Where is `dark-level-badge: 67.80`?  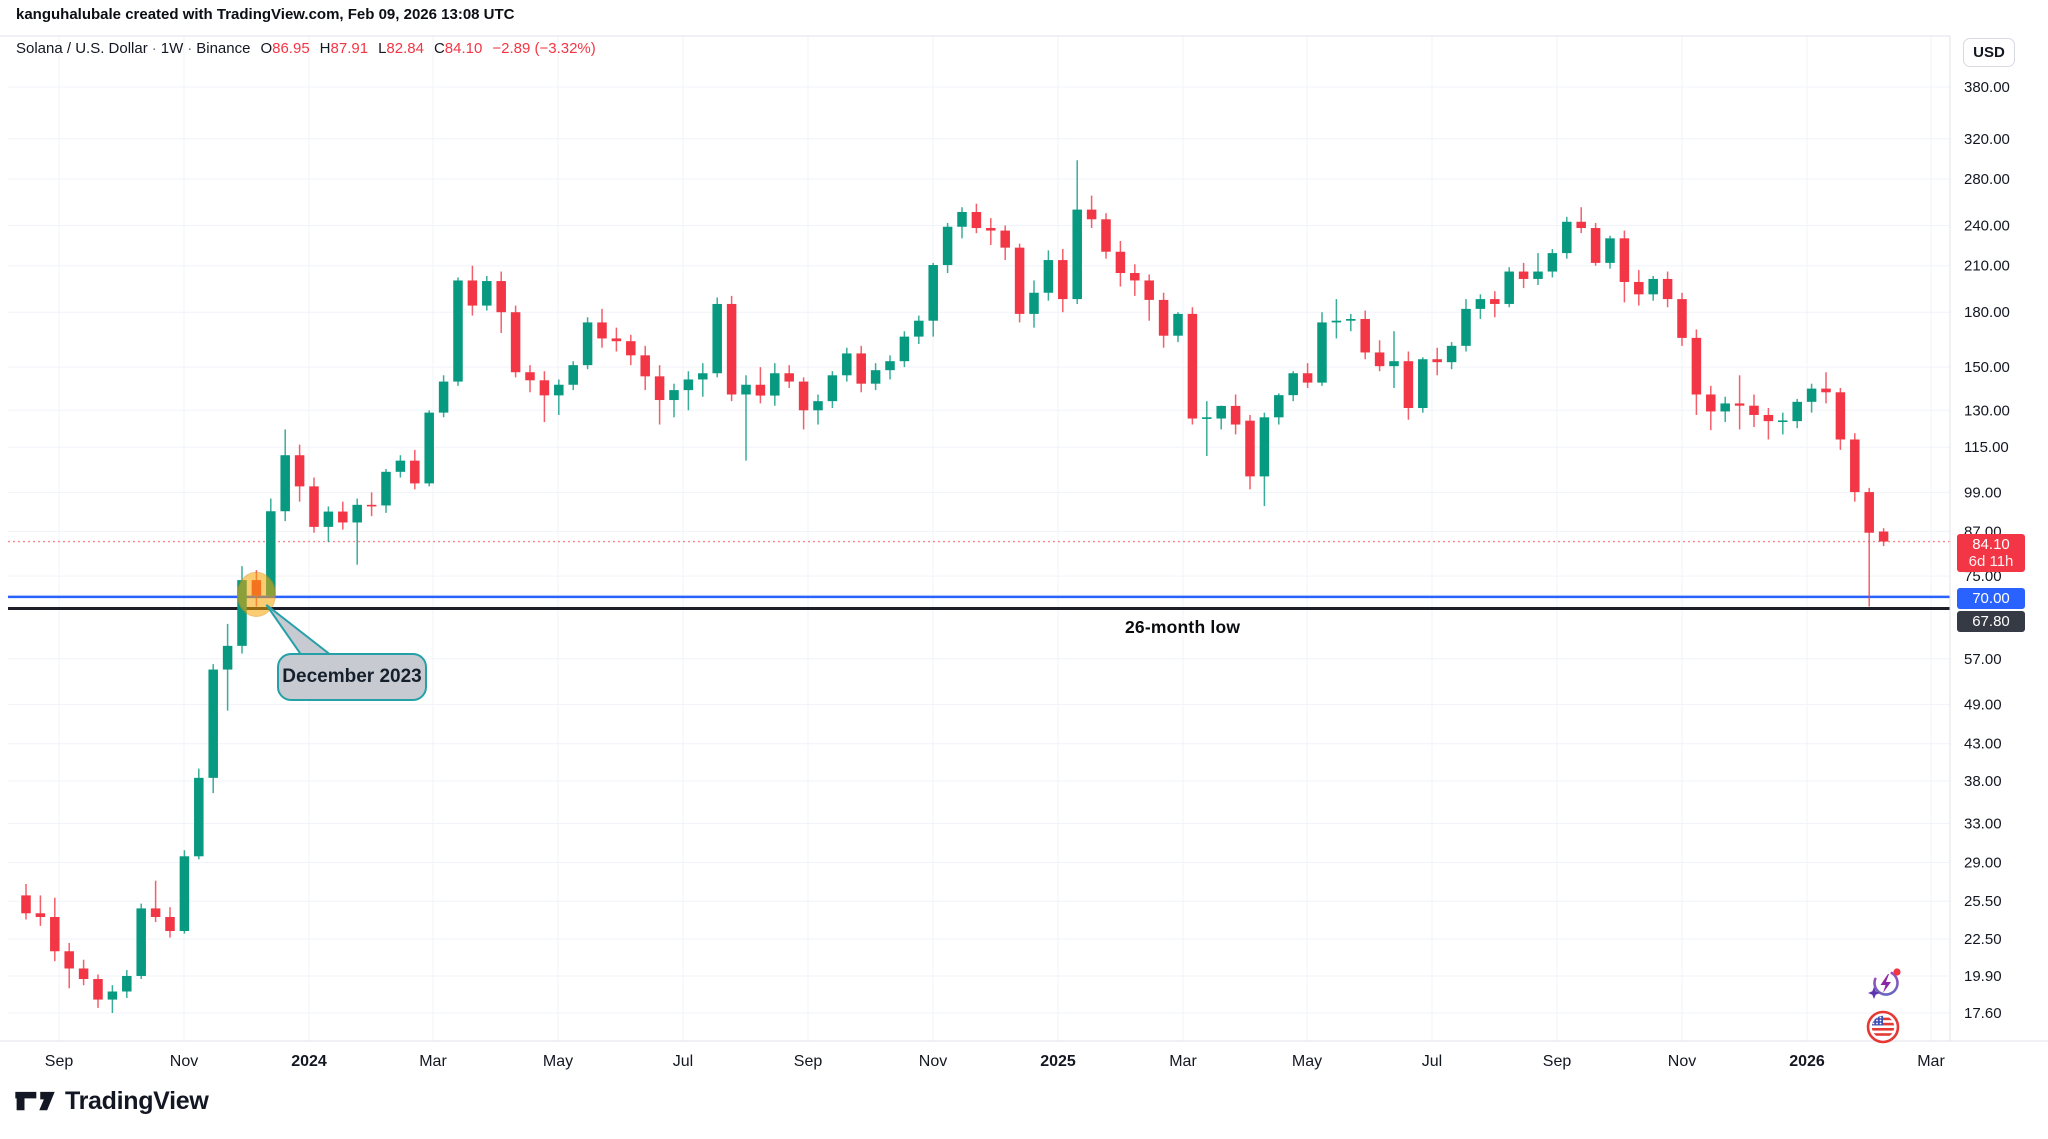 dark-level-badge: 67.80 is located at coordinates (1991, 621).